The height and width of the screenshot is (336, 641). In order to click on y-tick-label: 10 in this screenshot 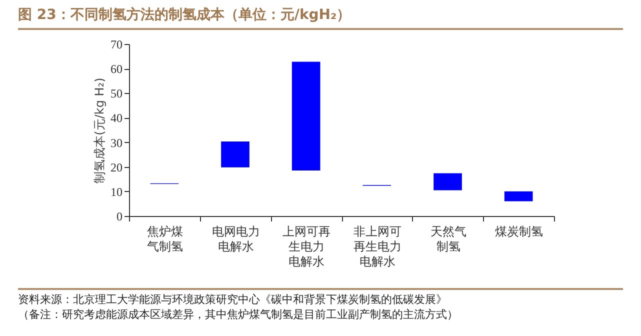, I will do `click(116, 191)`.